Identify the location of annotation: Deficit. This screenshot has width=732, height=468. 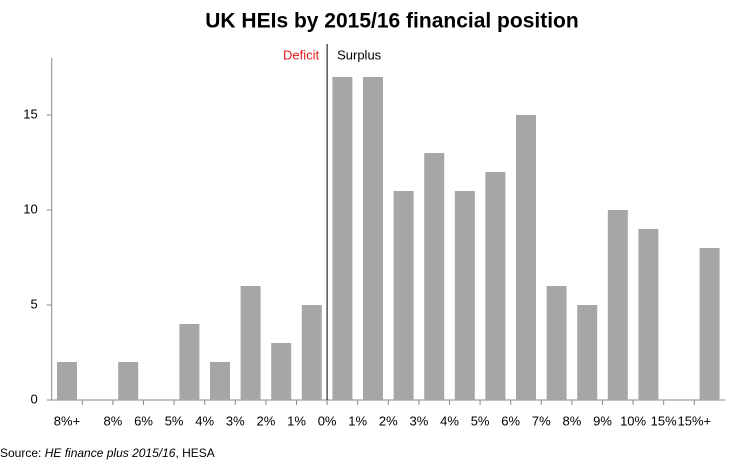
(301, 54).